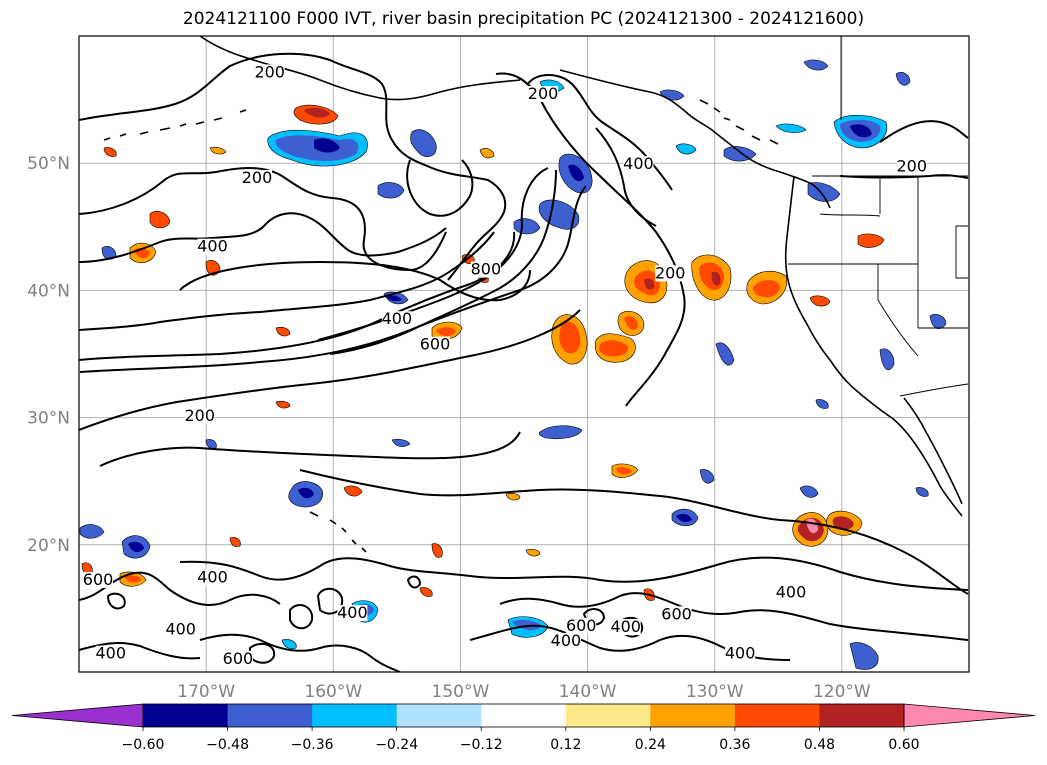 This screenshot has width=1047, height=765. What do you see at coordinates (227, 745) in the screenshot?
I see `colorbar-tick-label: −0.48` at bounding box center [227, 745].